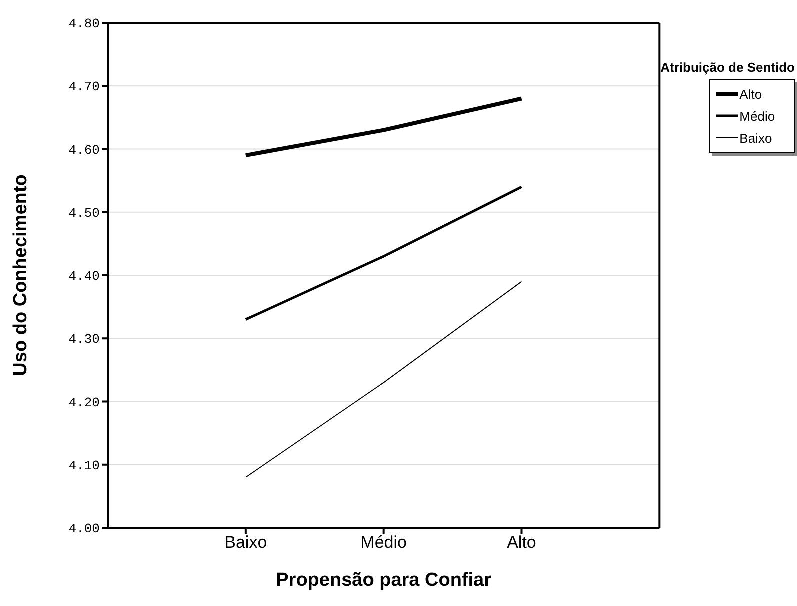 The height and width of the screenshot is (606, 797). I want to click on y-tick-label: 4.50, so click(84, 213).